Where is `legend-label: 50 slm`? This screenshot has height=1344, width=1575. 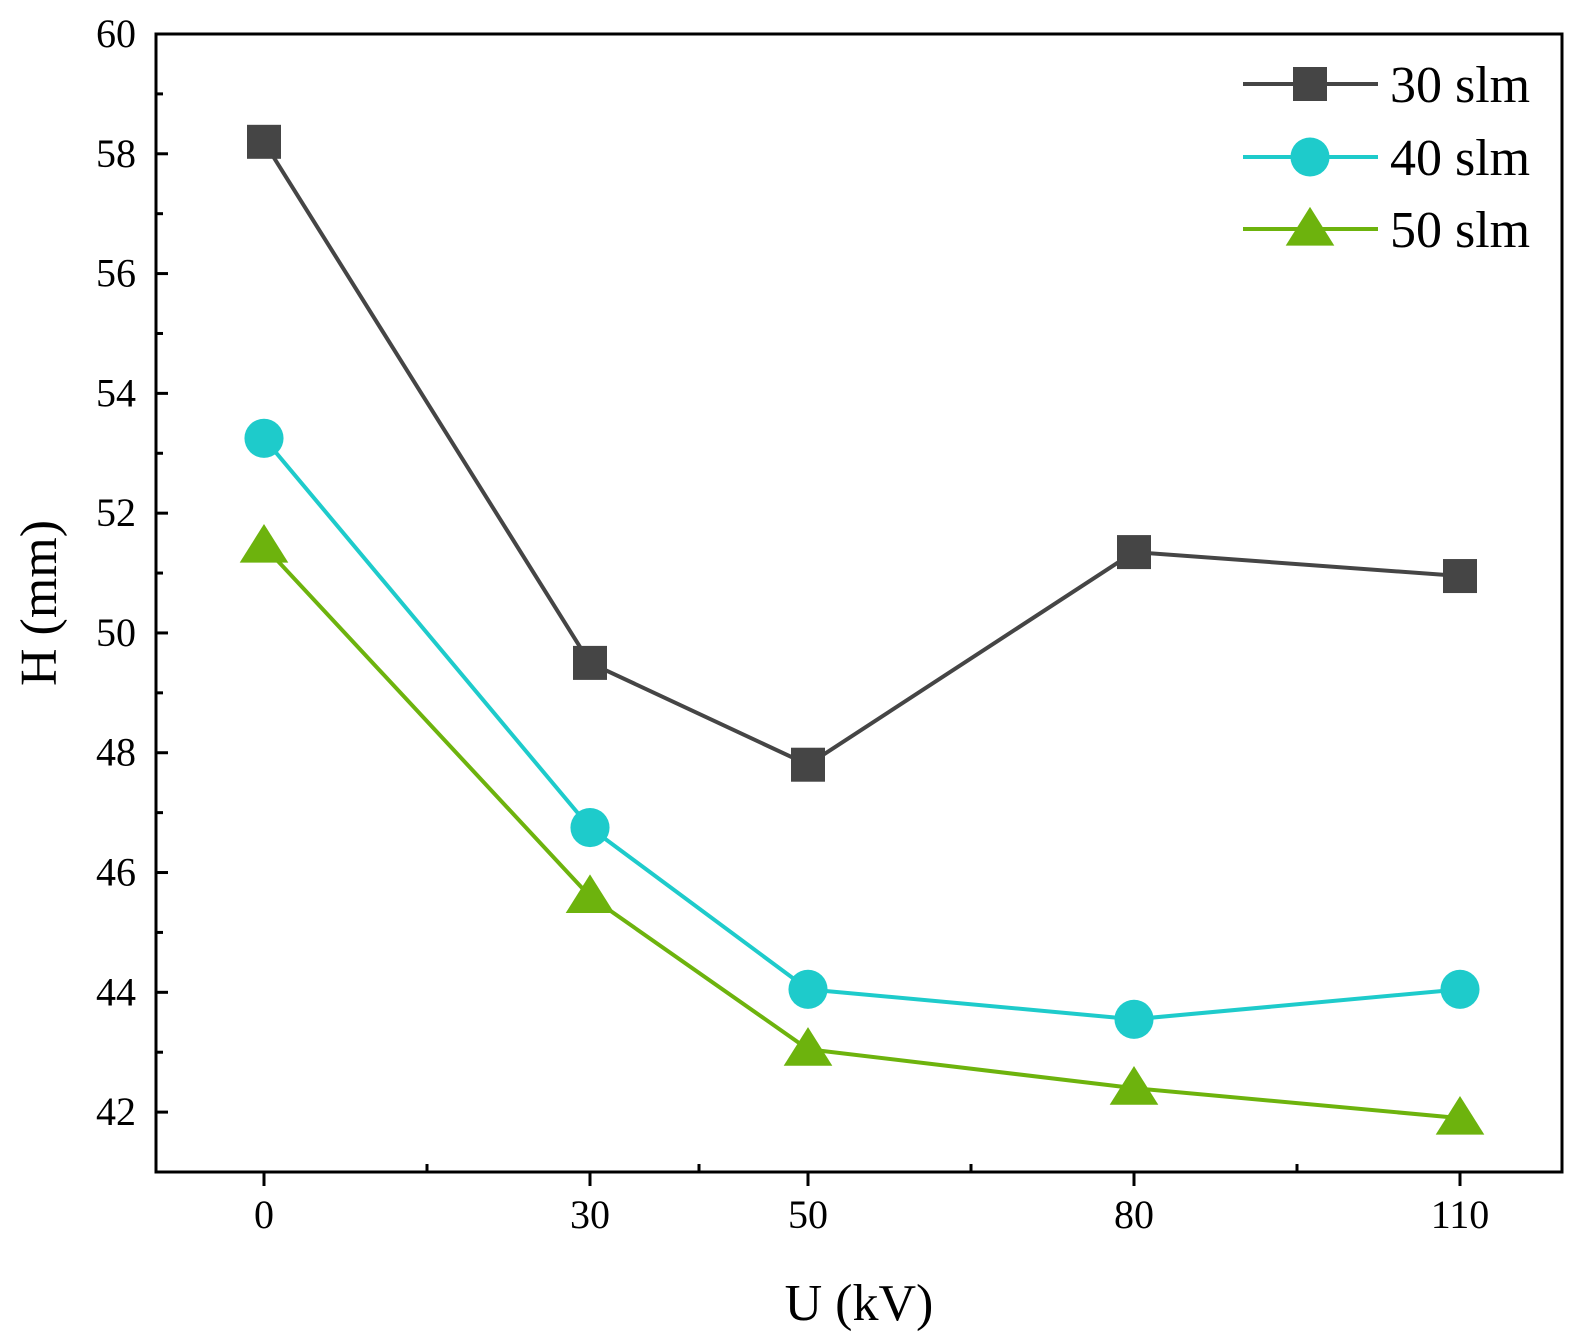 legend-label: 50 slm is located at coordinates (1460, 230).